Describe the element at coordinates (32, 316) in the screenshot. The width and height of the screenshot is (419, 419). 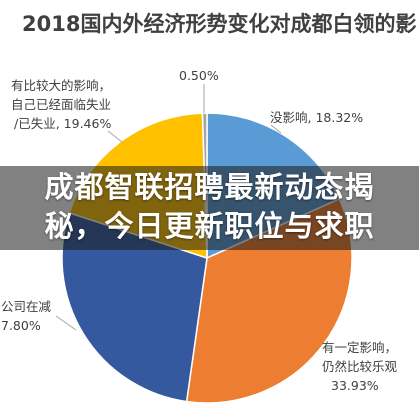
I see `data-label-company-reducing: 公司在减 7.80%` at that location.